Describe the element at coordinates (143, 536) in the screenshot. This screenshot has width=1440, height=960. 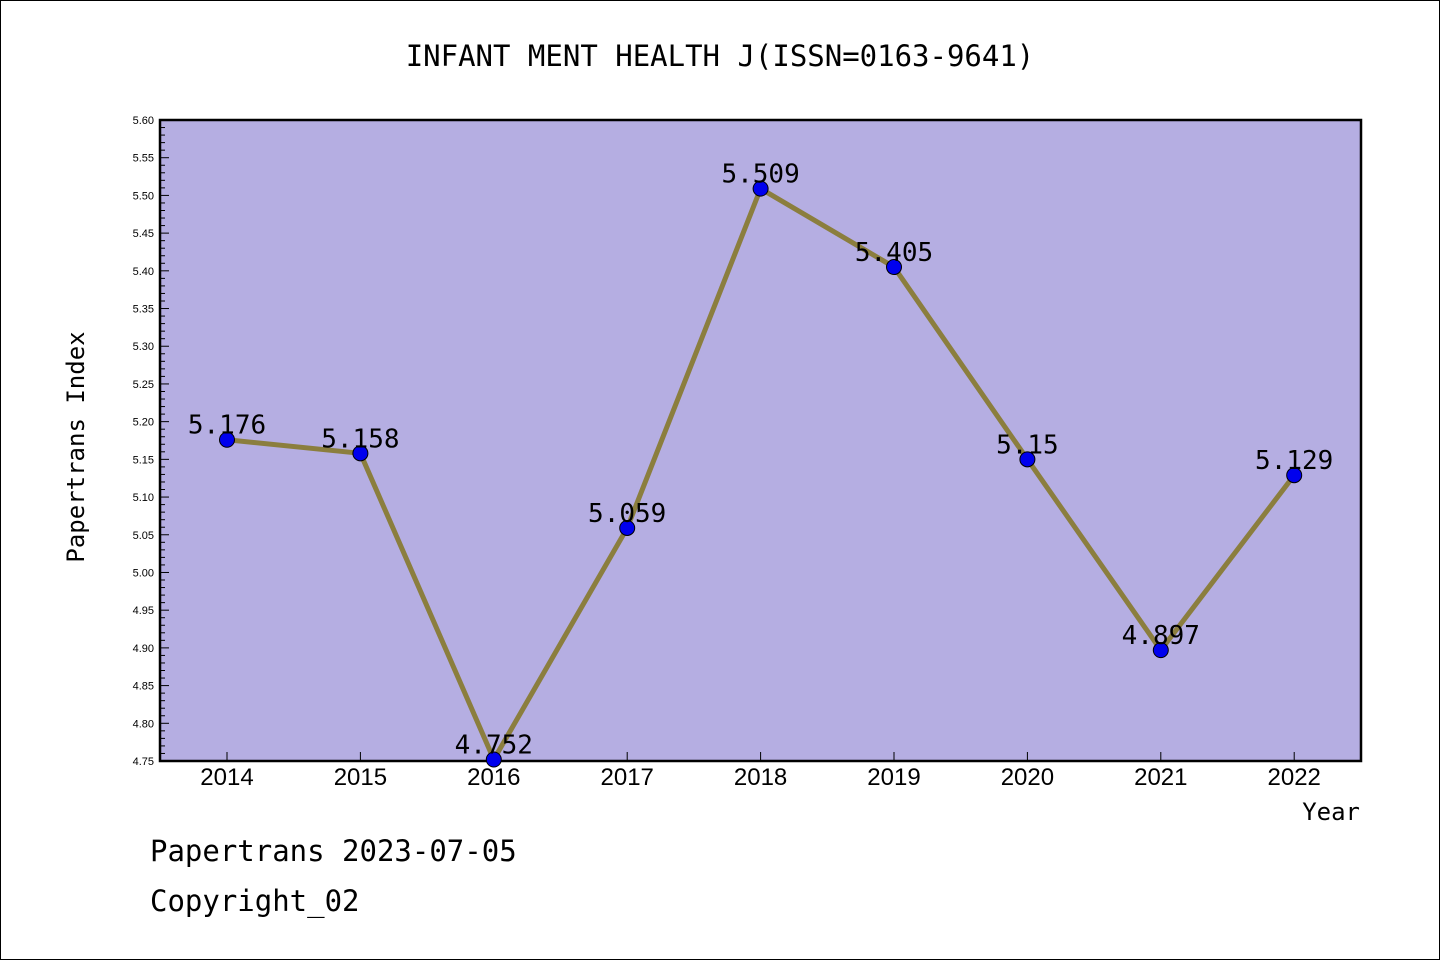
I see `y-tick-label: 5.05` at that location.